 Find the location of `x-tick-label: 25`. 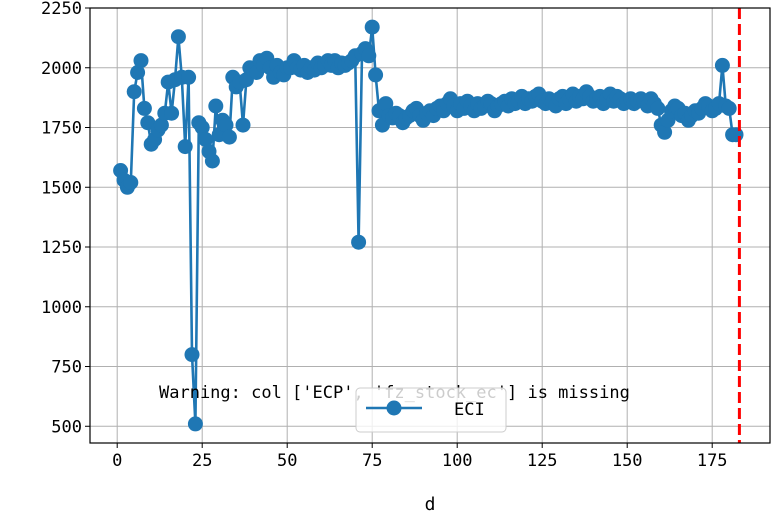

x-tick-label: 25 is located at coordinates (202, 461).